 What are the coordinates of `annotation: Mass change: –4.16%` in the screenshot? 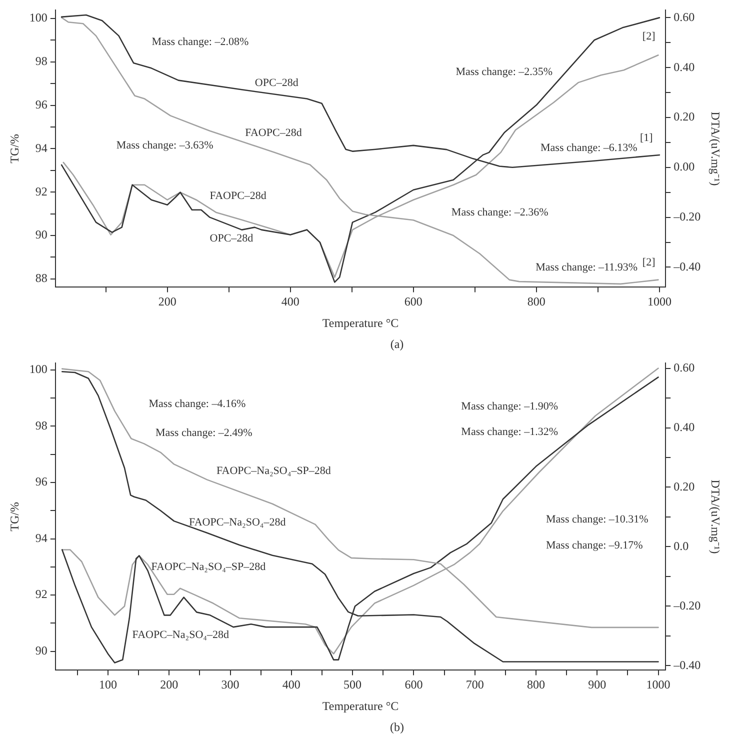 It's located at (197, 404).